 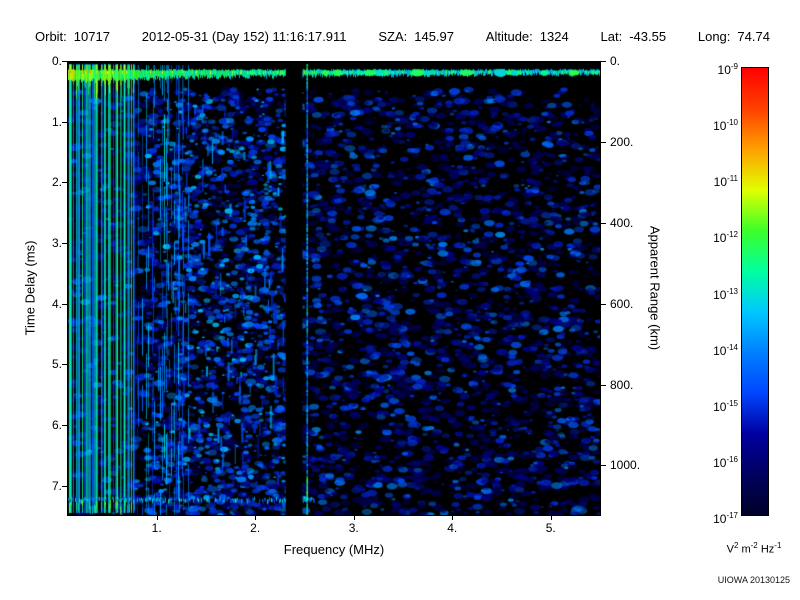 What do you see at coordinates (91, 36) in the screenshot?
I see `orbit-value: 10717` at bounding box center [91, 36].